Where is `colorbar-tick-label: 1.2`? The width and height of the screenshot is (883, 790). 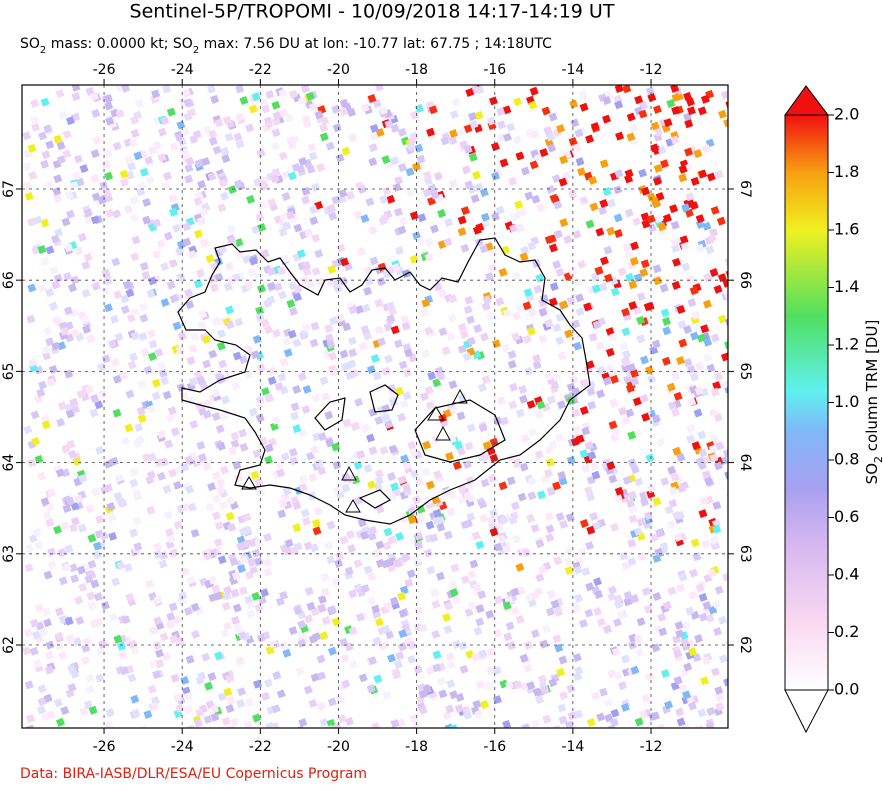
colorbar-tick-label: 1.2 is located at coordinates (846, 344).